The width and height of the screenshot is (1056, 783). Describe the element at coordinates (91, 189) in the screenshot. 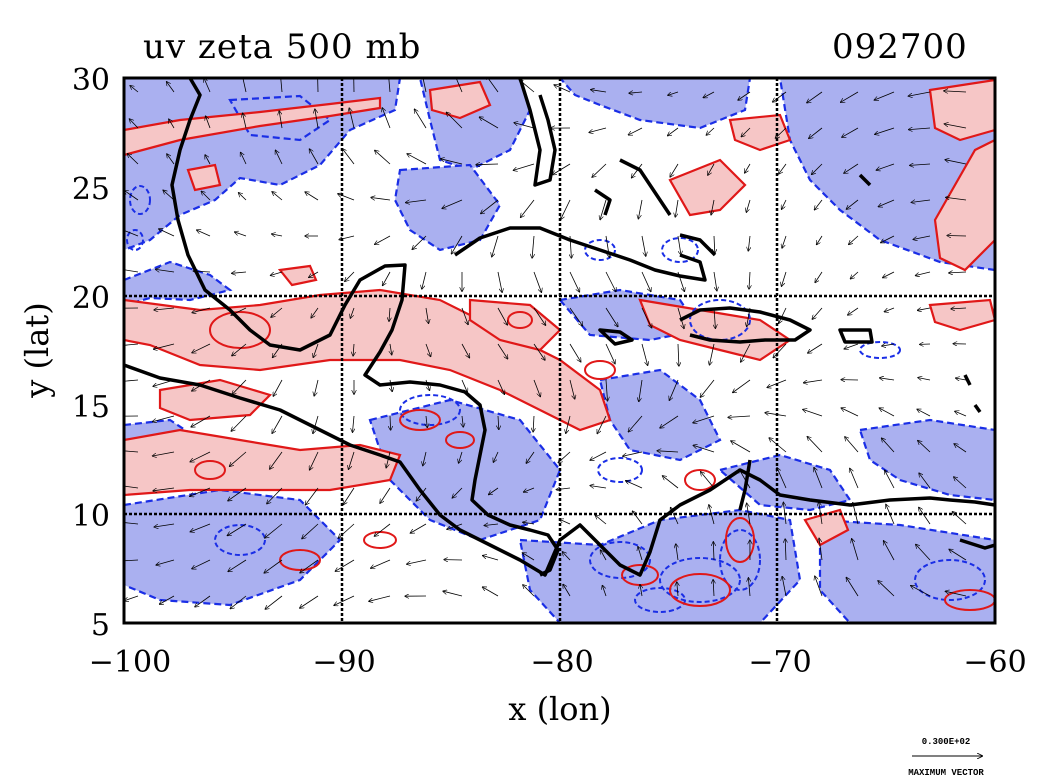

I see `y-tick-label: 25` at that location.